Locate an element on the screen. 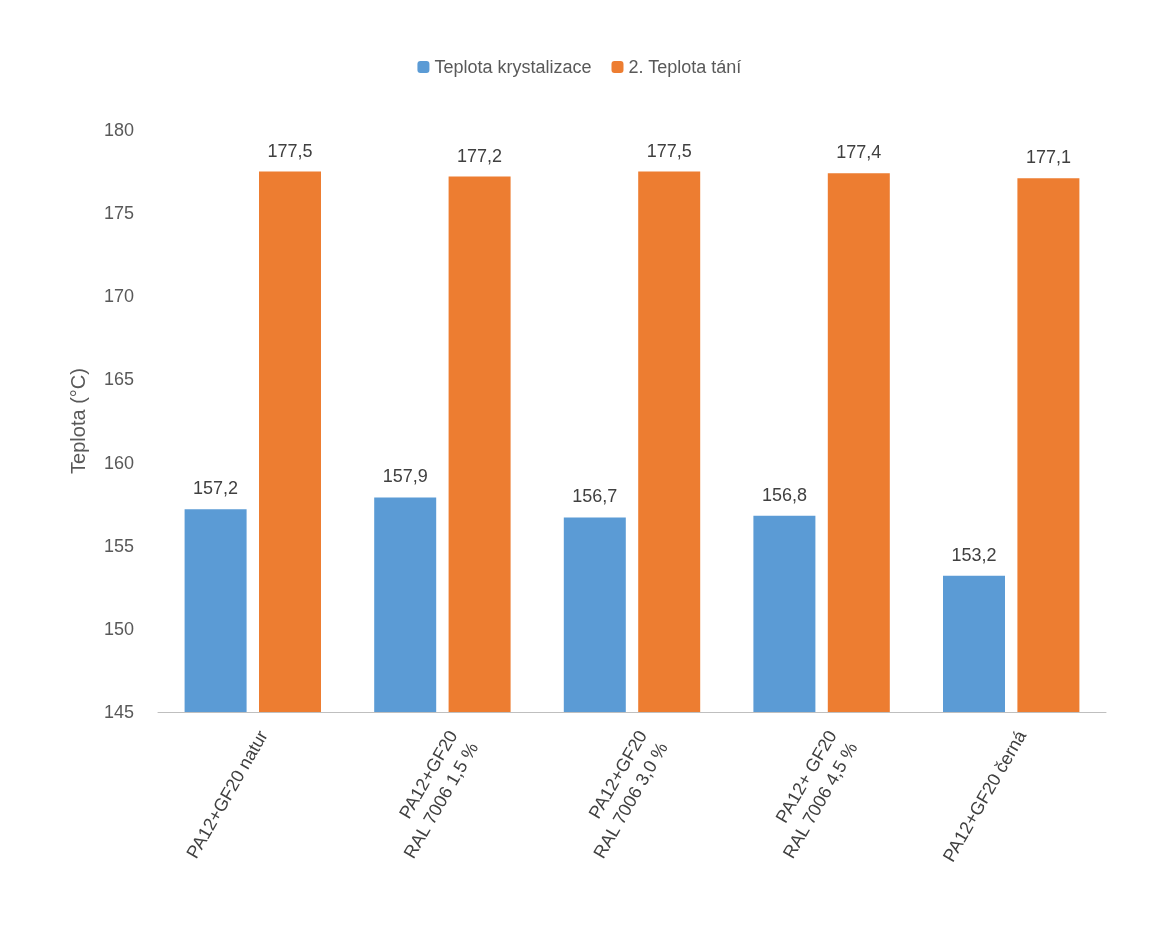 The width and height of the screenshot is (1159, 945). data-label: 177,4 is located at coordinates (859, 152).